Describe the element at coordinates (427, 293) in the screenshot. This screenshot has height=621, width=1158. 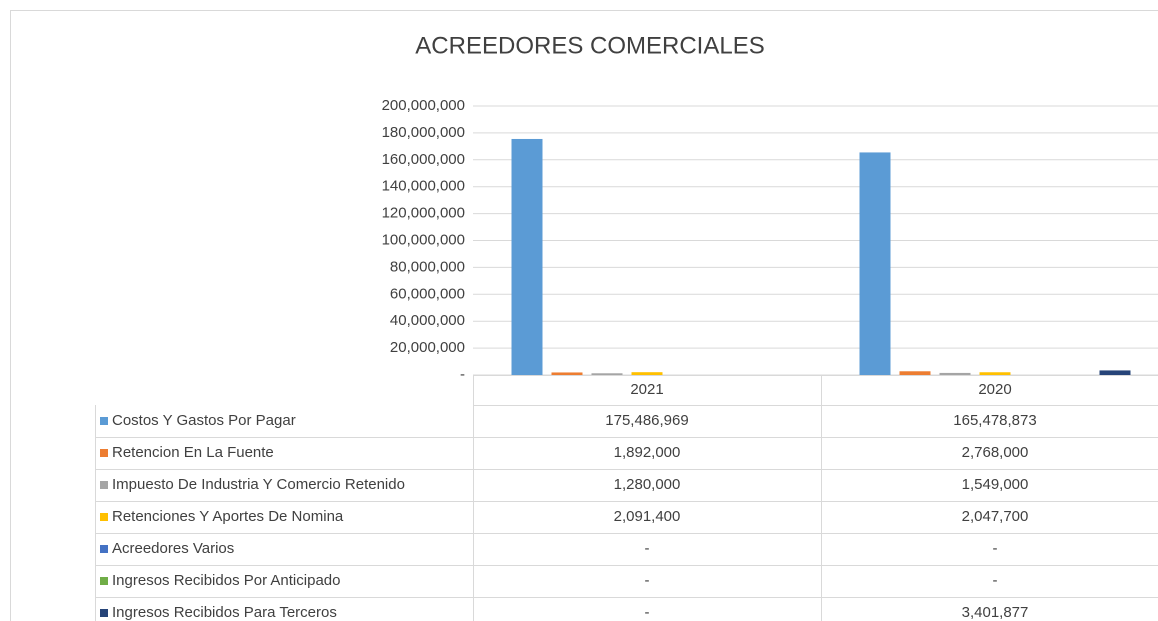
I see `y-tick-label: 60,000,000` at that location.